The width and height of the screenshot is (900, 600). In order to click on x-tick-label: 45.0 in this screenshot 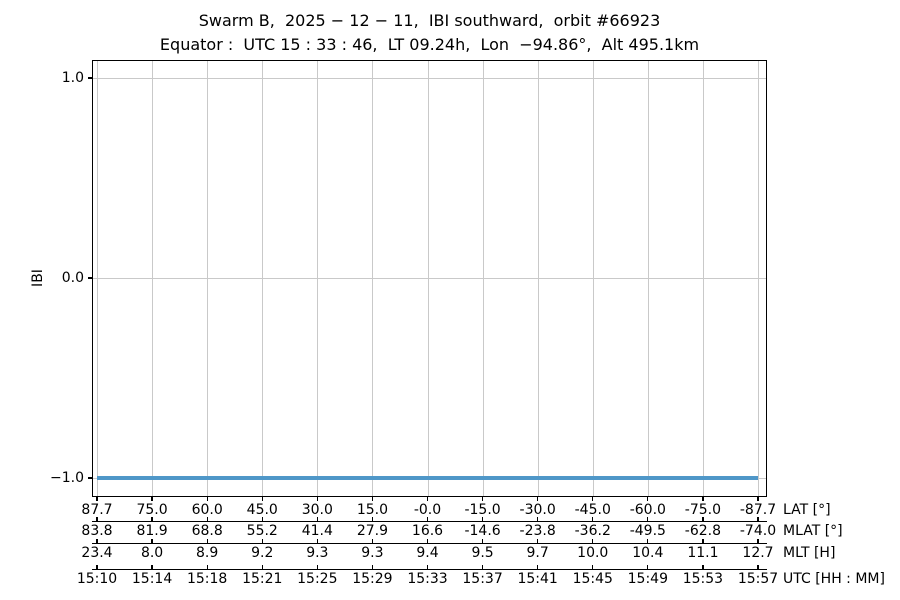, I will do `click(262, 510)`.